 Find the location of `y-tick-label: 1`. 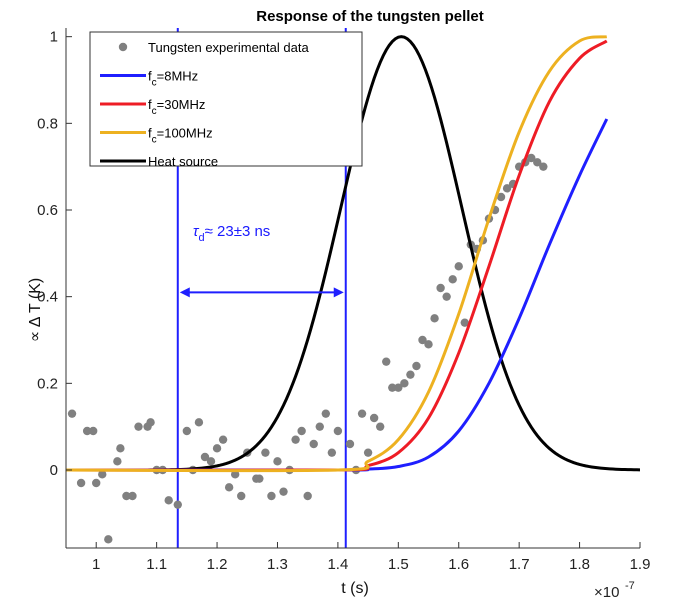

y-tick-label: 1 is located at coordinates (54, 37).